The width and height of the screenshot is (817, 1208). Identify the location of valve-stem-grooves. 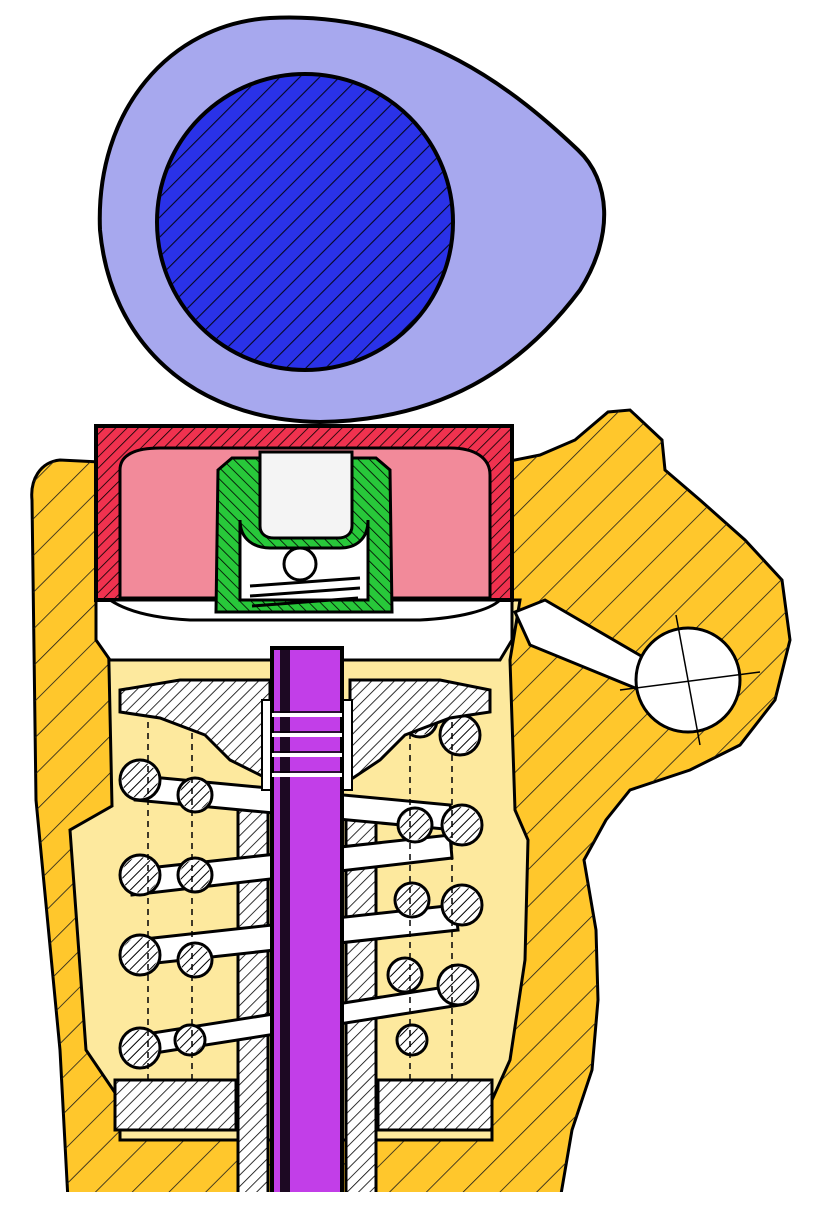
(307, 745).